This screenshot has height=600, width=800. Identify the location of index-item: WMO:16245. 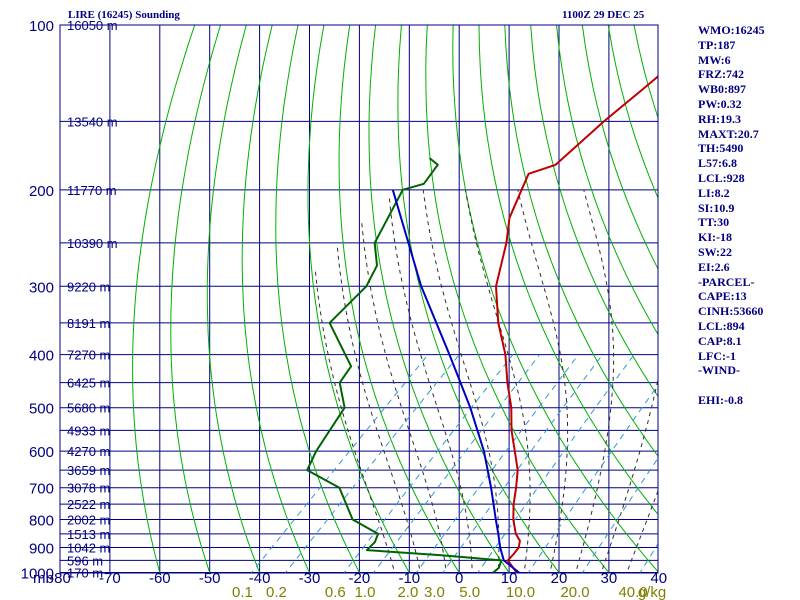
(731, 30).